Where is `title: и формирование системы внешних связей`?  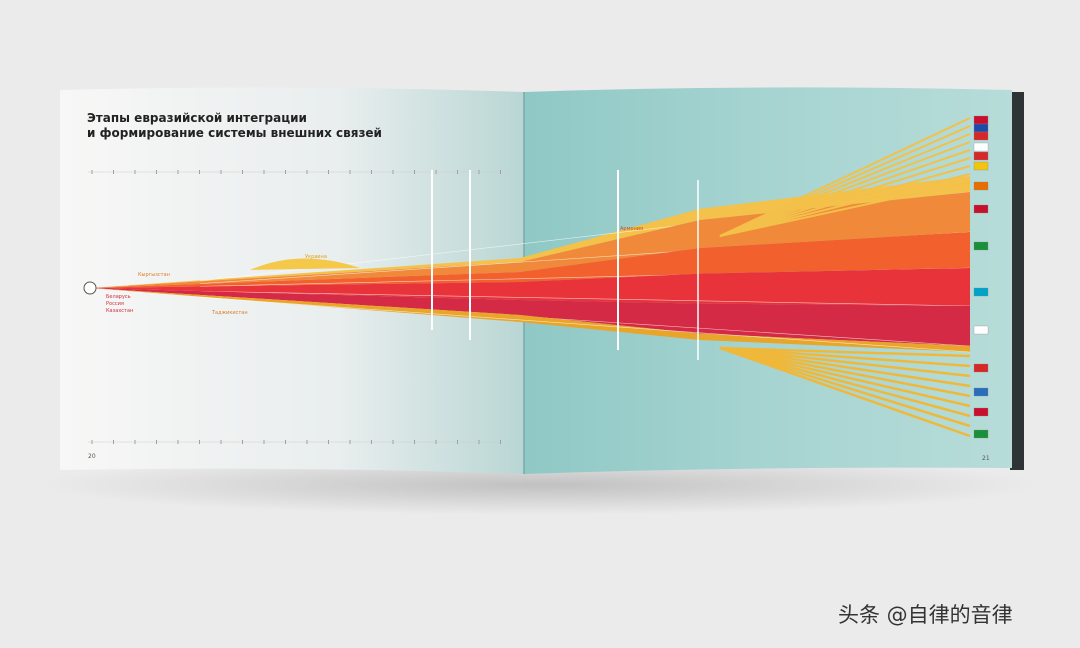
title: и формирование системы внешних связей is located at coordinates (234, 133).